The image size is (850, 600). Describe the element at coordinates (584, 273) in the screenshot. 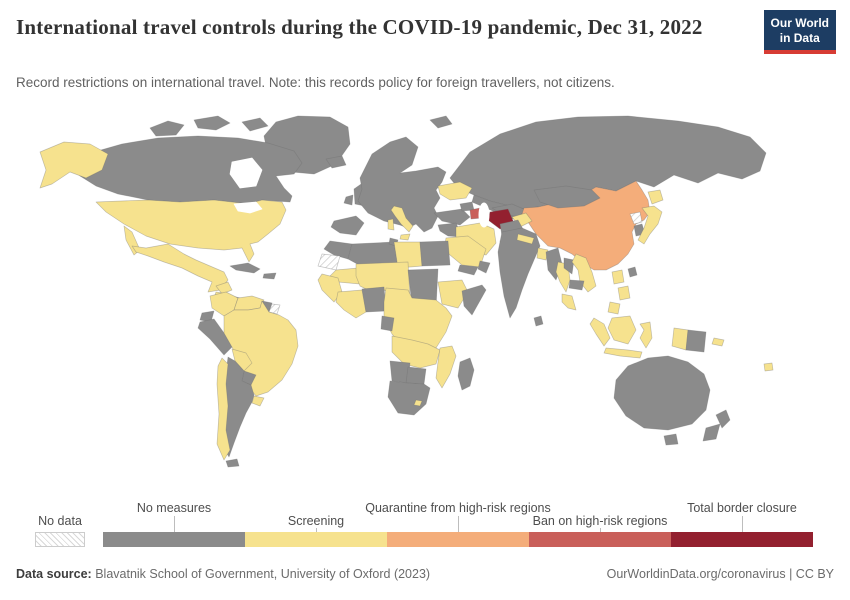

I see `country-vietnam` at that location.